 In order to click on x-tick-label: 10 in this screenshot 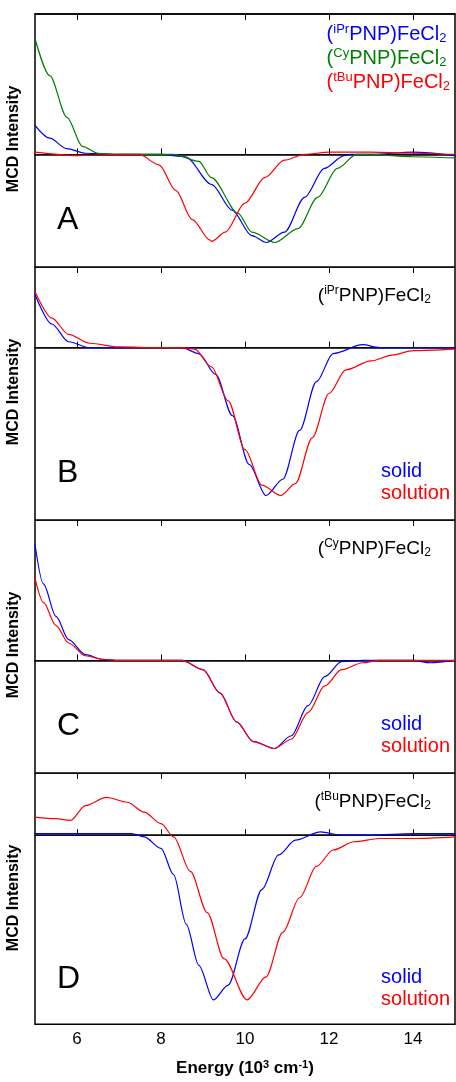, I will do `click(245, 1039)`.